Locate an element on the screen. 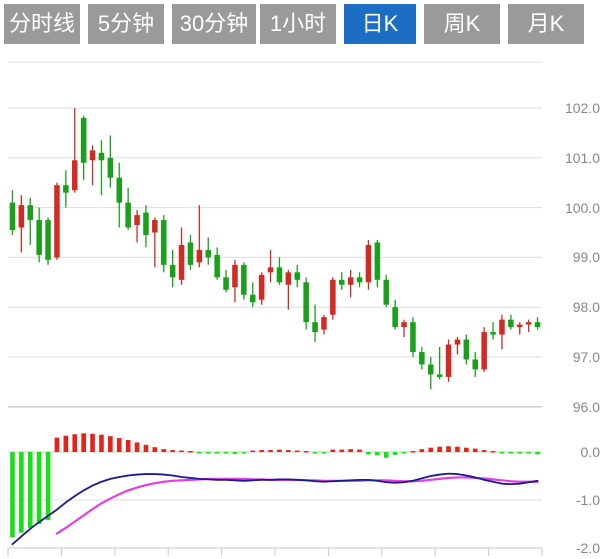  tab-2: 30分钟 is located at coordinates (214, 24).